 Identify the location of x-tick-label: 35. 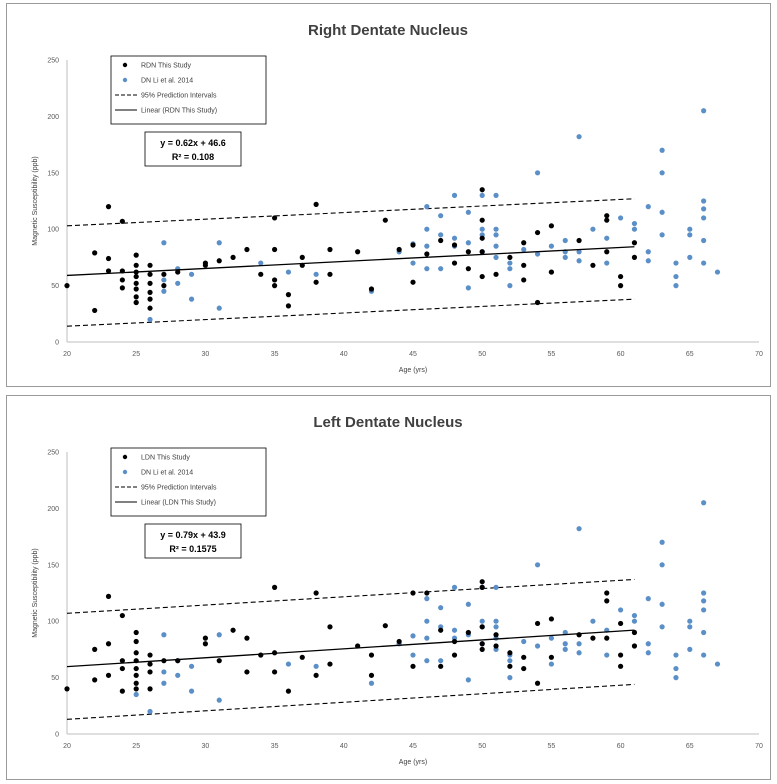
(275, 746).